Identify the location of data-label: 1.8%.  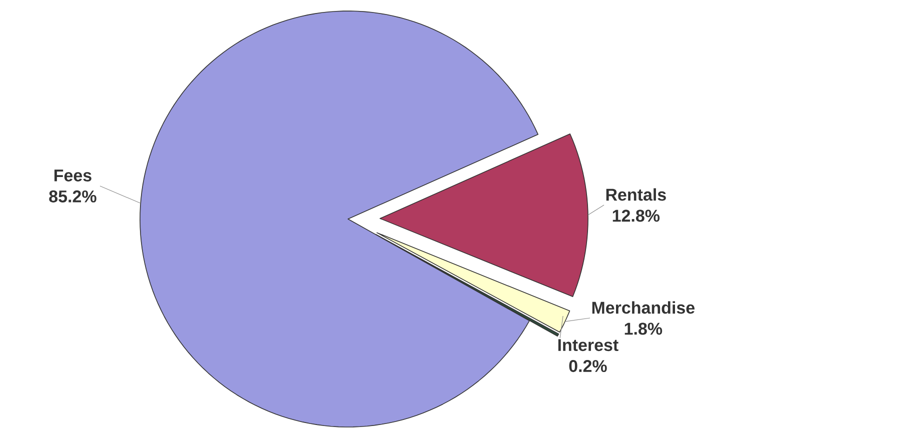
(643, 328).